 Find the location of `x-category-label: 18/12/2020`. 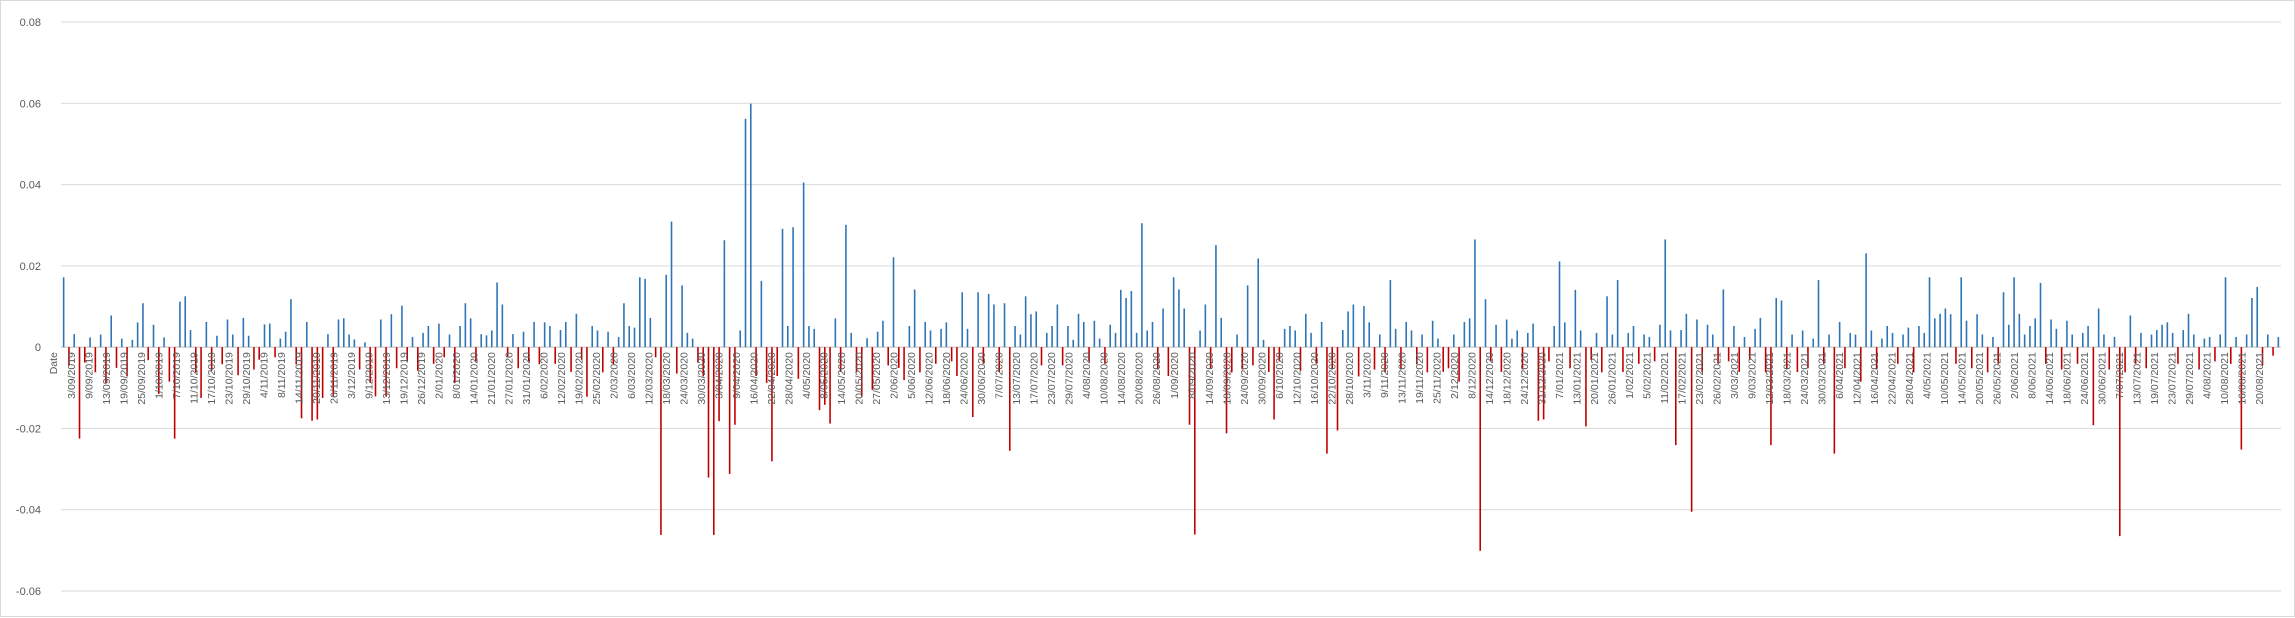

x-category-label: 18/12/2020 is located at coordinates (1507, 378).